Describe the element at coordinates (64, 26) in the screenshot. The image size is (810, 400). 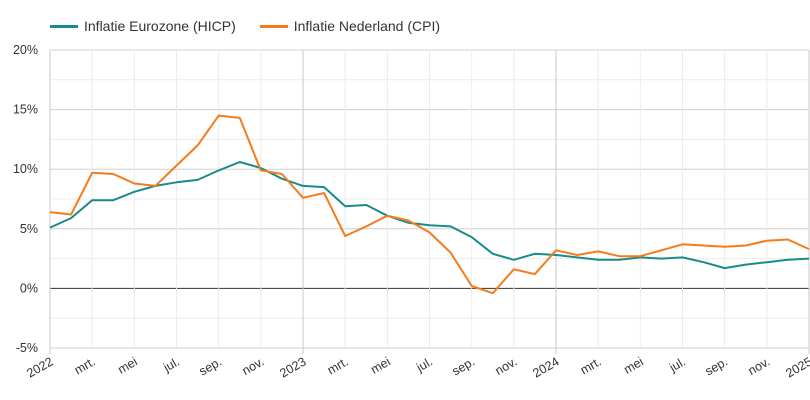
I see `legend-swatch-eurozone` at that location.